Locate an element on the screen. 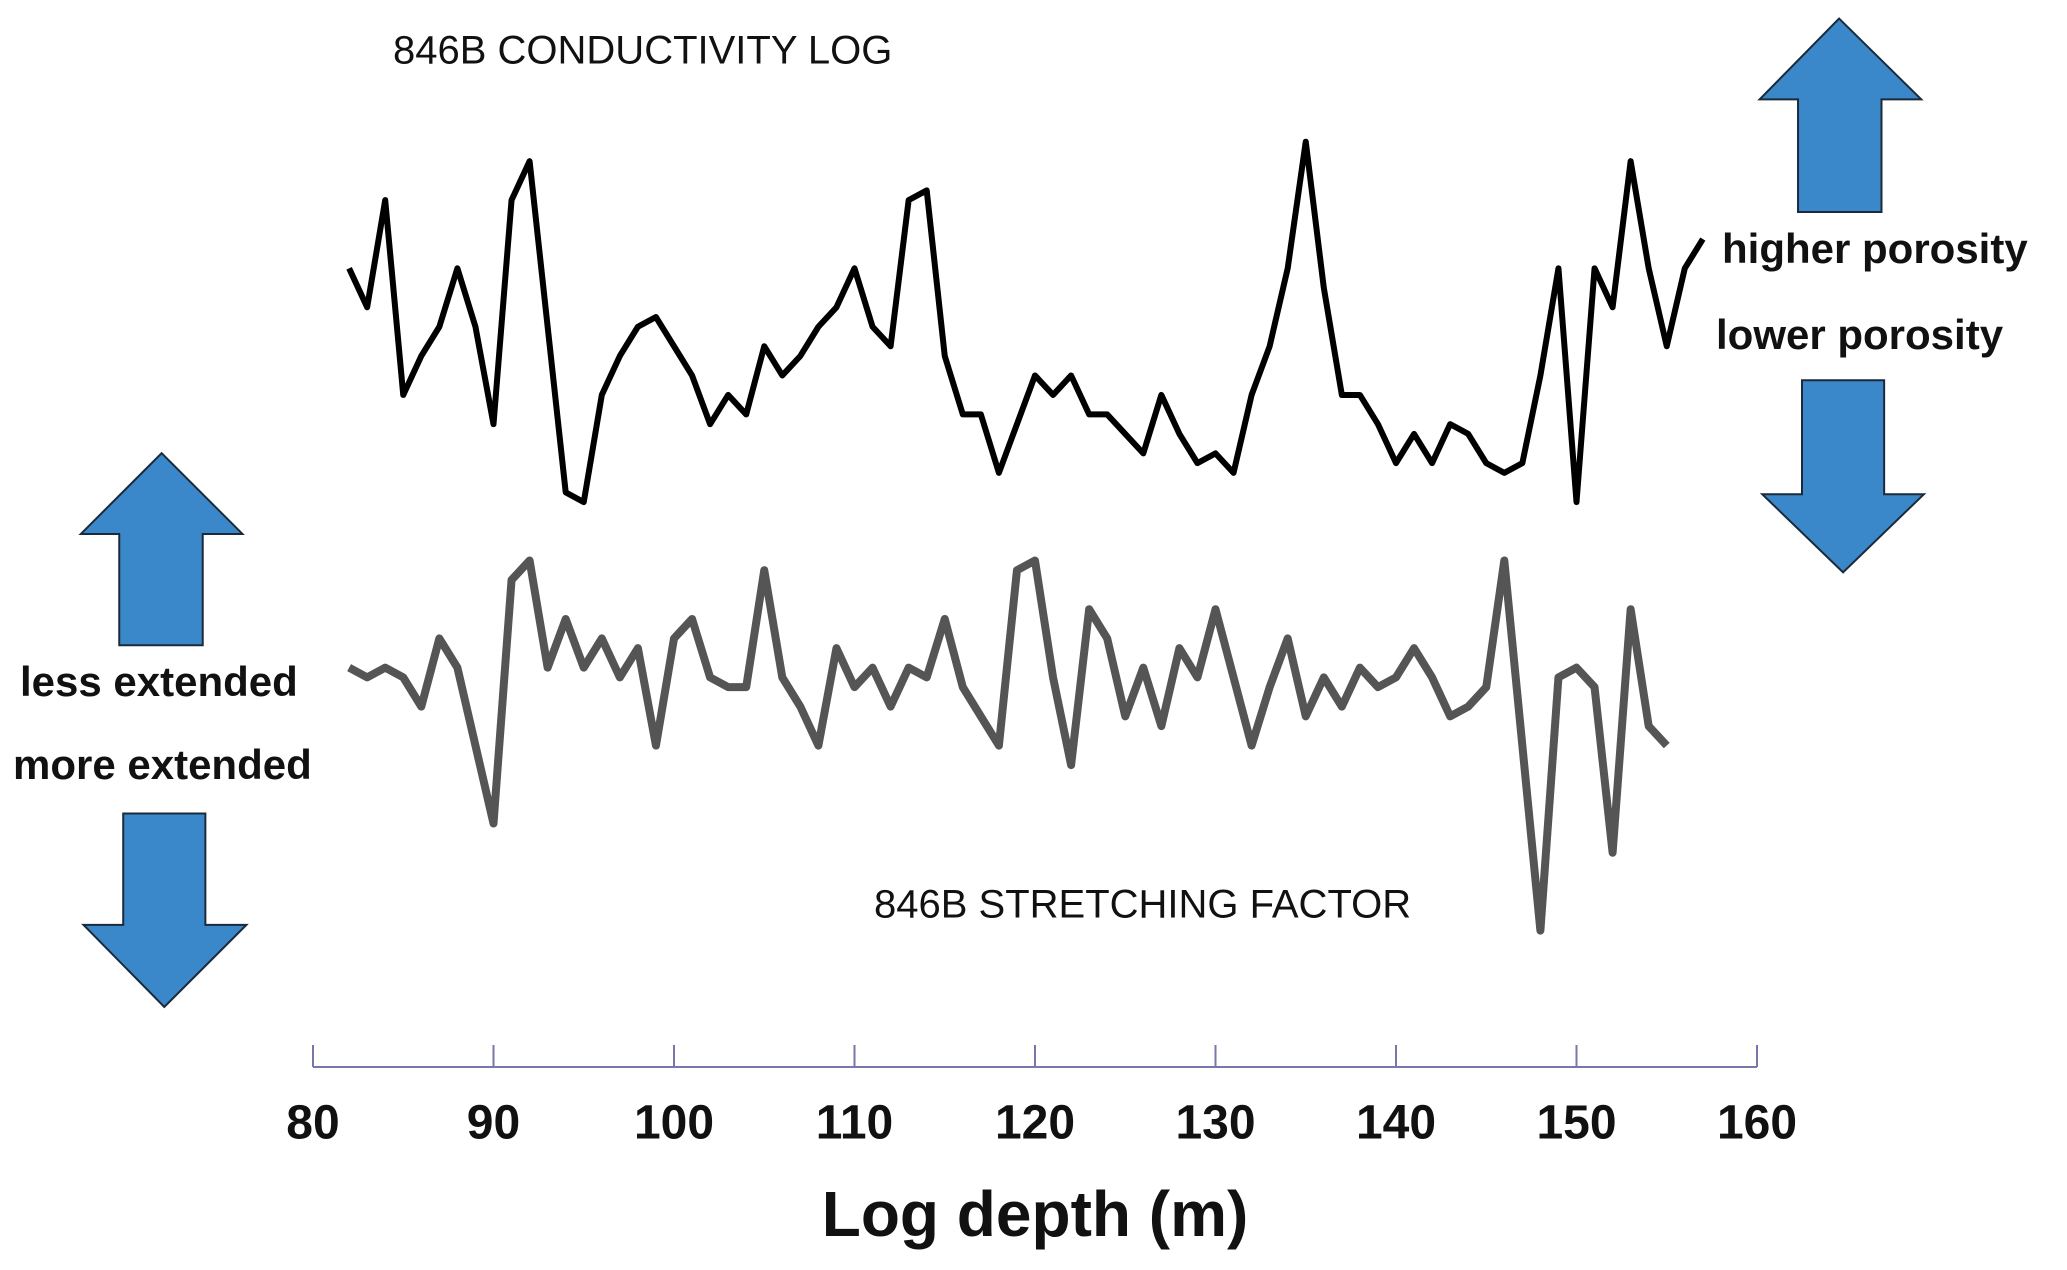 The height and width of the screenshot is (1270, 2067). chart-title: 846B CONDUCTIVITY LOG is located at coordinates (642, 51).